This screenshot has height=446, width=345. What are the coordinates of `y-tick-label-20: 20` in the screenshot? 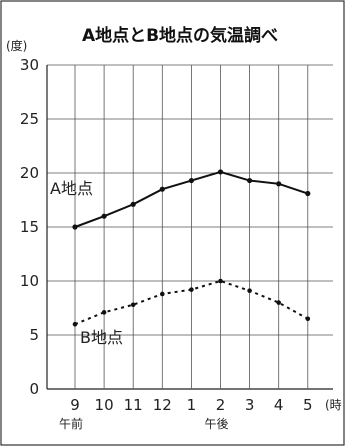 It's located at (29, 173).